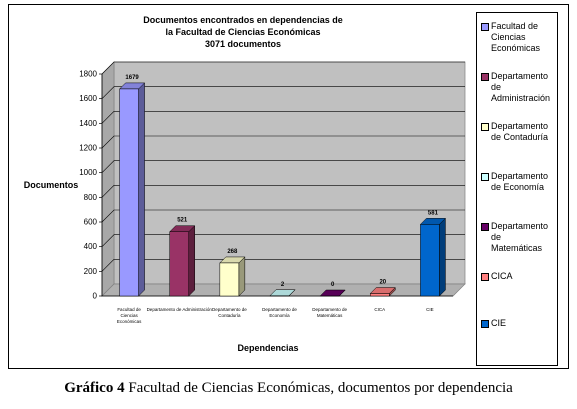  What do you see at coordinates (91, 222) in the screenshot?
I see `y-tick-label: 600` at bounding box center [91, 222].